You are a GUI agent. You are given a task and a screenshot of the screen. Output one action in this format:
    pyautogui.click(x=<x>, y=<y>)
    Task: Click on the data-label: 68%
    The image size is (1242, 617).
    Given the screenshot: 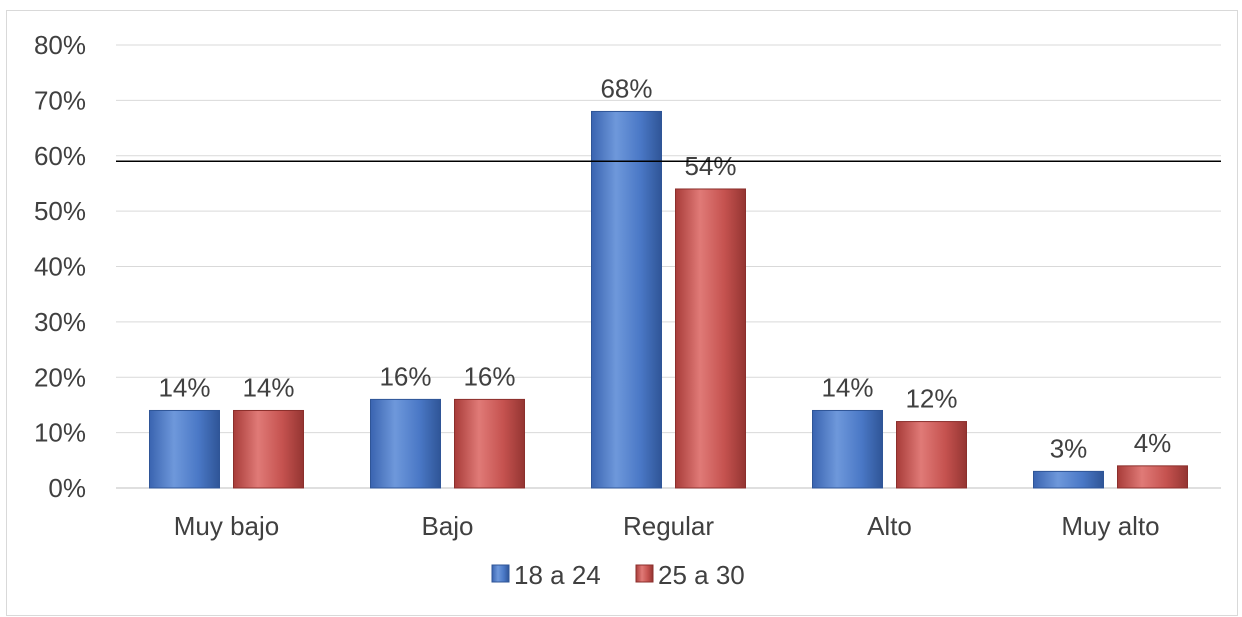 What is the action you would take?
    pyautogui.click(x=626, y=88)
    